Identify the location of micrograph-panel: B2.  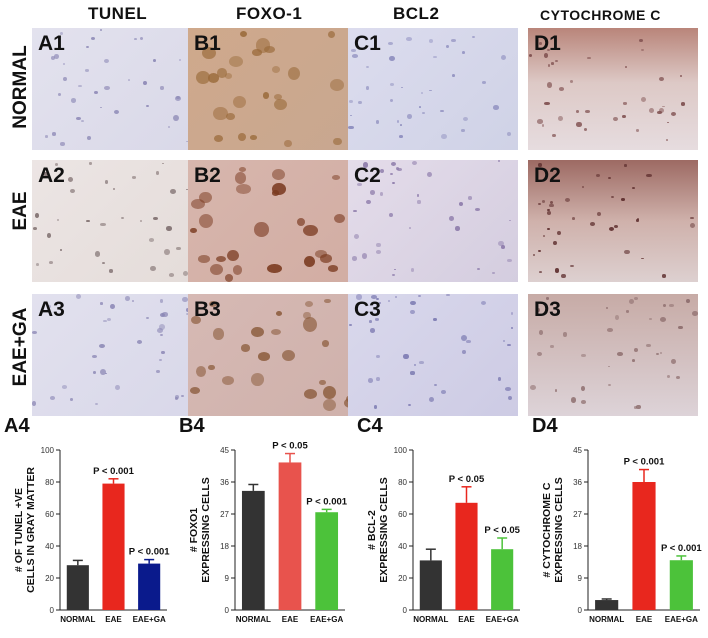
(273, 221).